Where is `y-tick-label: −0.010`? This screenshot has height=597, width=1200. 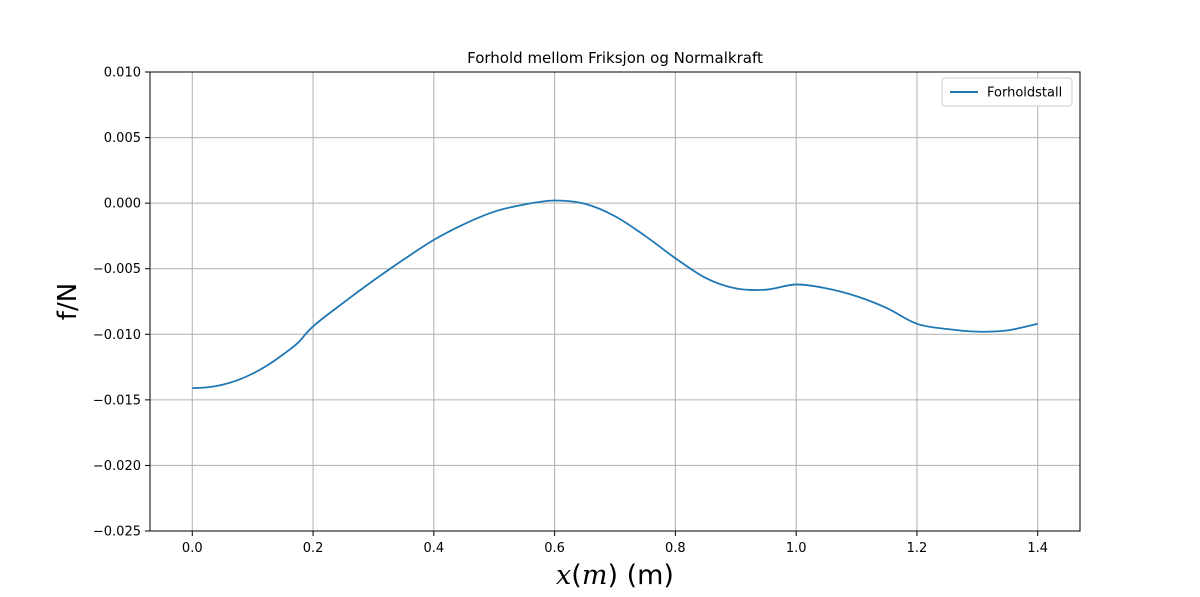 y-tick-label: −0.010 is located at coordinates (117, 335).